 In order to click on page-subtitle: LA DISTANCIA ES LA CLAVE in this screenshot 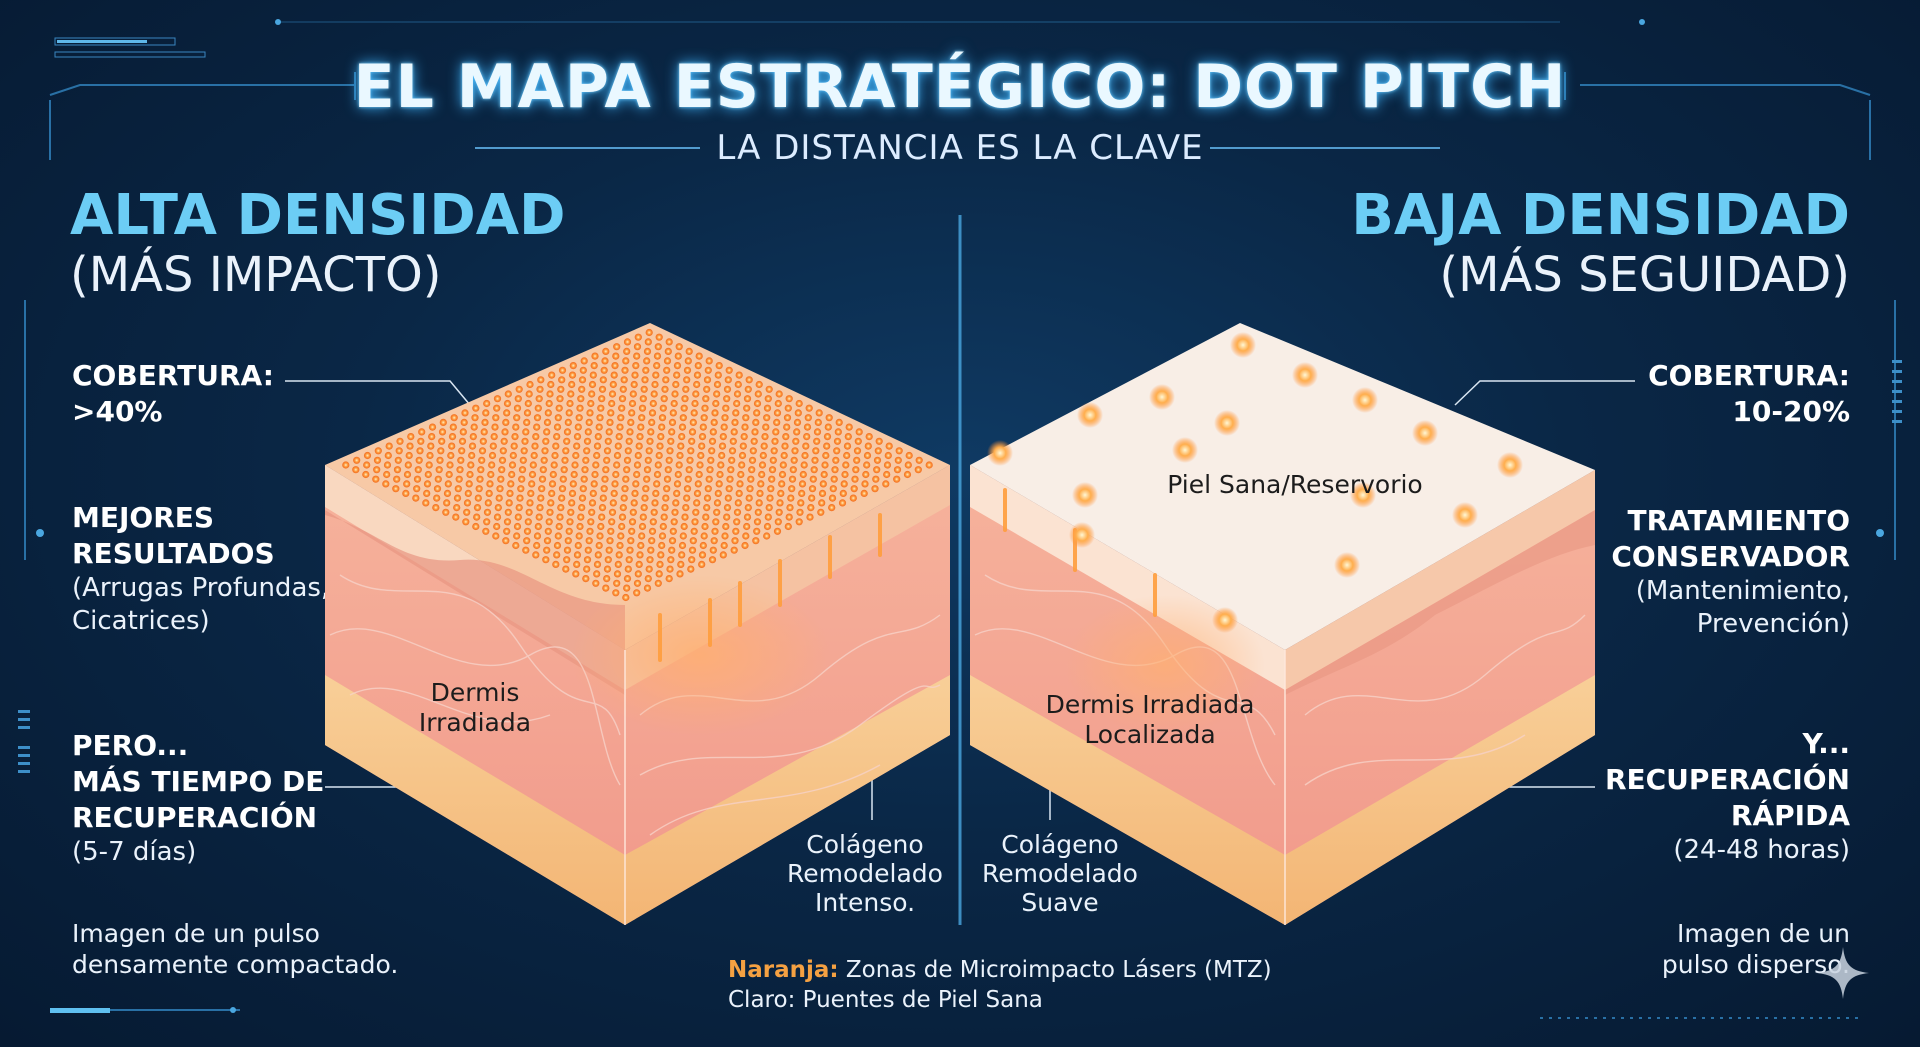, I will do `click(960, 148)`.